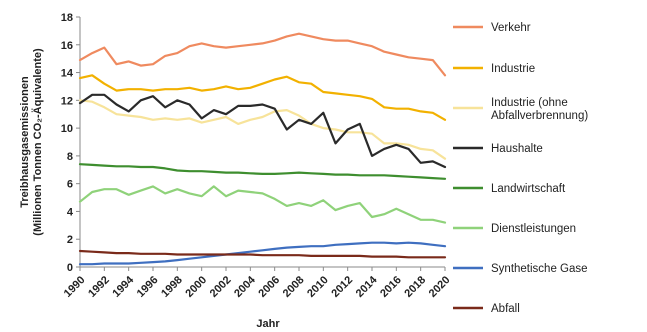  I want to click on x-tick-label: 2004, so click(245, 286).